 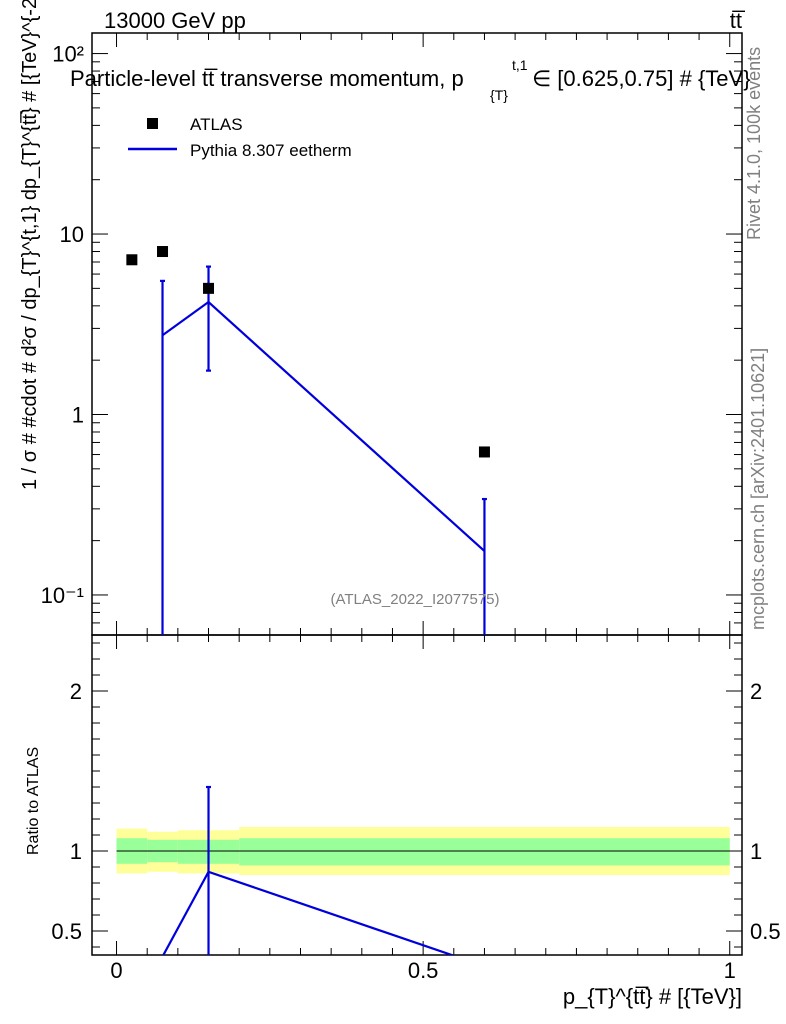 What do you see at coordinates (652, 996) in the screenshot?
I see `x-axis-label: p_{T}^{tt̅} # [{TeV}]` at bounding box center [652, 996].